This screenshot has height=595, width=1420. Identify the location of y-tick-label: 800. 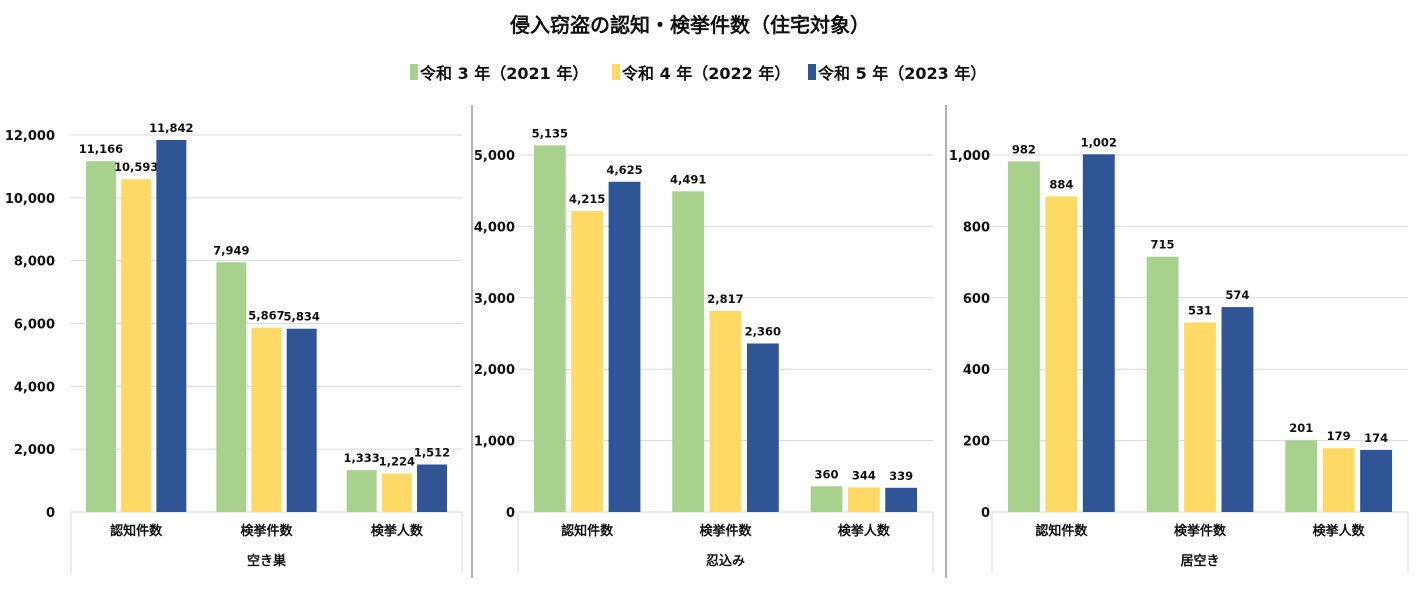
(976, 227).